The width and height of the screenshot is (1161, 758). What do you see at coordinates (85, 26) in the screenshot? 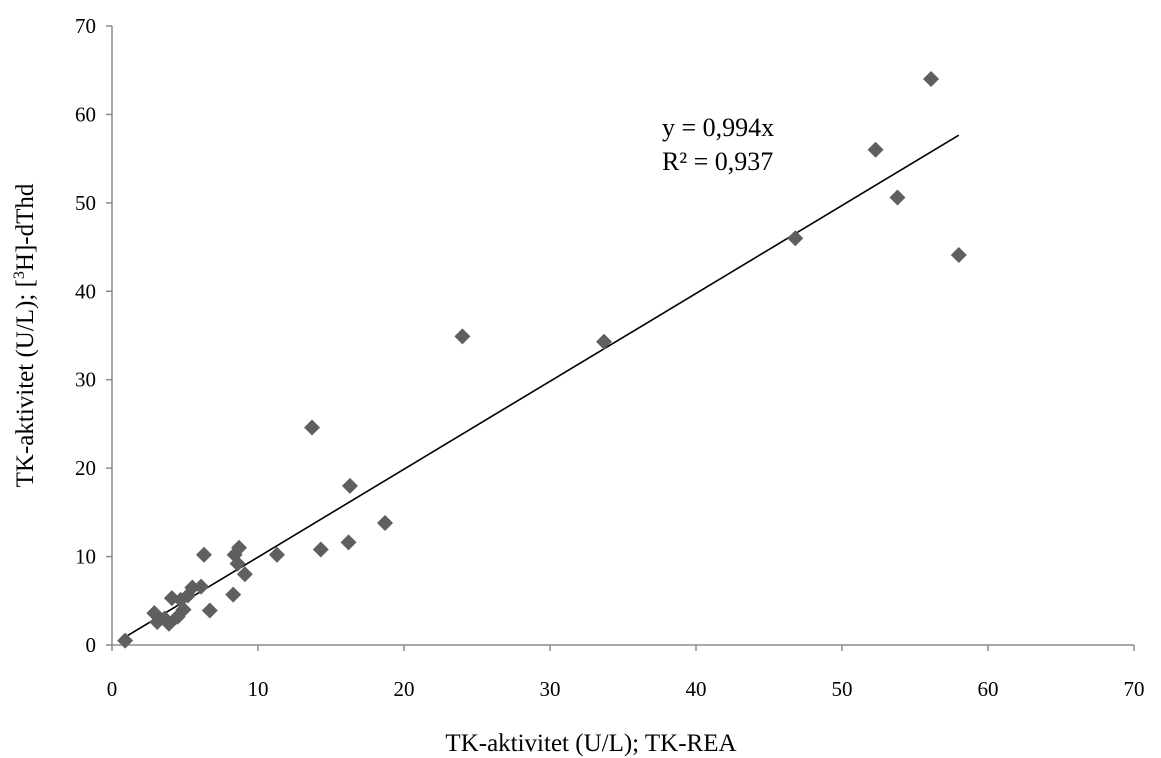
I see `y-tick-label: 70` at bounding box center [85, 26].